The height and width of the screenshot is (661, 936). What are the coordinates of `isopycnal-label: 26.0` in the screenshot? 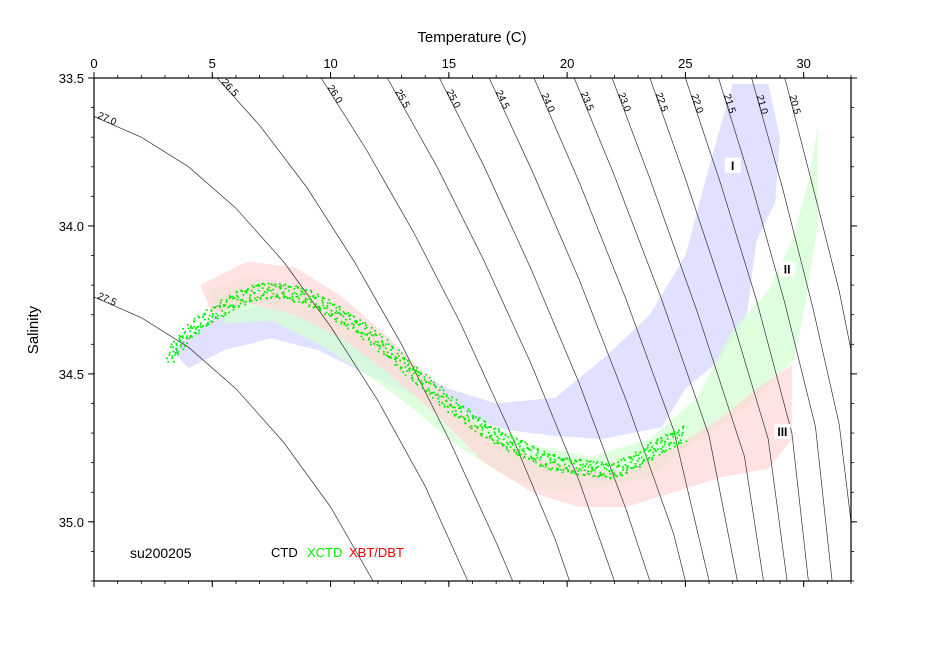 It's located at (335, 94).